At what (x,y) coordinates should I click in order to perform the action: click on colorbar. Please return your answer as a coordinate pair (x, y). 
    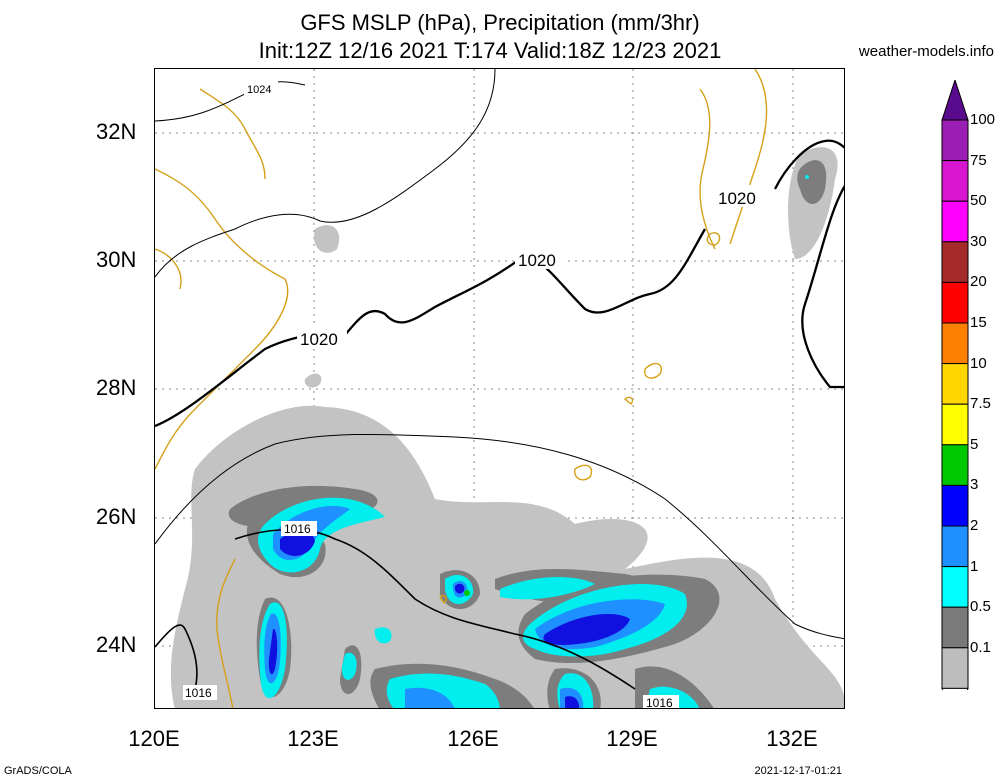
    Looking at the image, I should click on (970, 403).